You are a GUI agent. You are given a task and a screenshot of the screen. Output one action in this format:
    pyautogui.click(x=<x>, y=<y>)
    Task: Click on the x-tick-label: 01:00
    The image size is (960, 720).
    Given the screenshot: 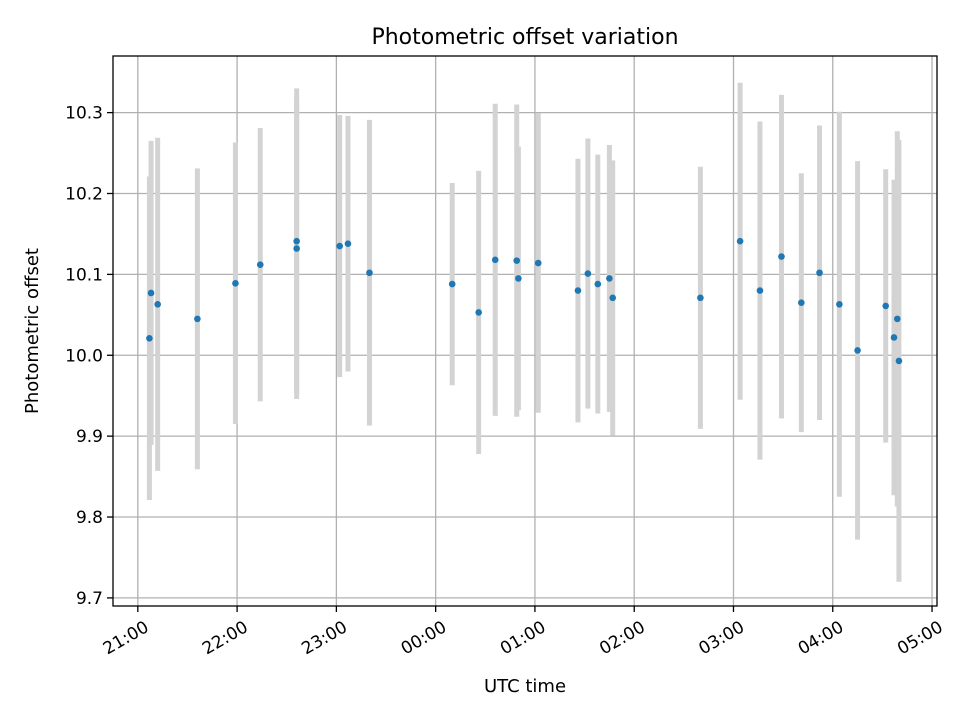 What is the action you would take?
    pyautogui.click(x=523, y=638)
    